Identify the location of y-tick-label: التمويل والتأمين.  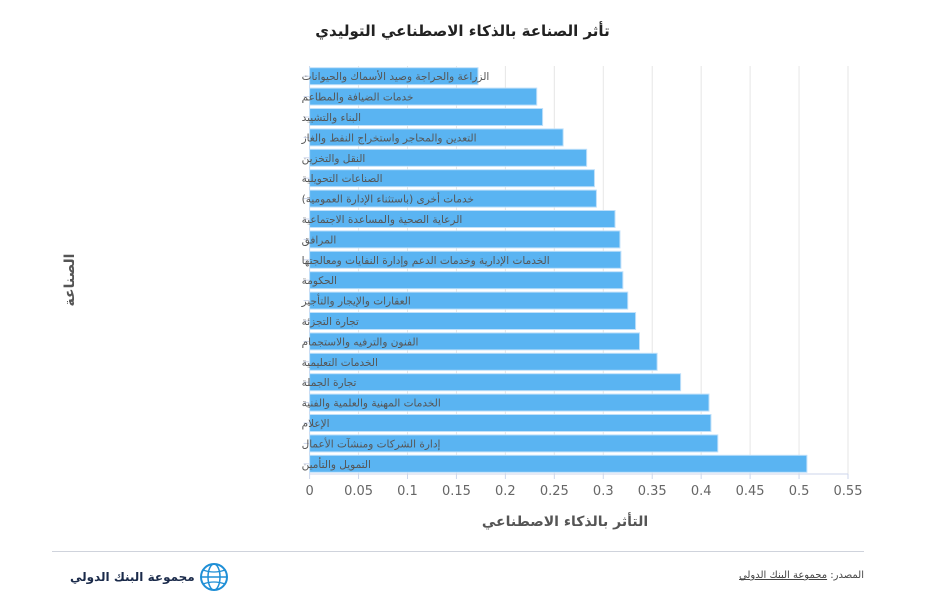
(336, 464).